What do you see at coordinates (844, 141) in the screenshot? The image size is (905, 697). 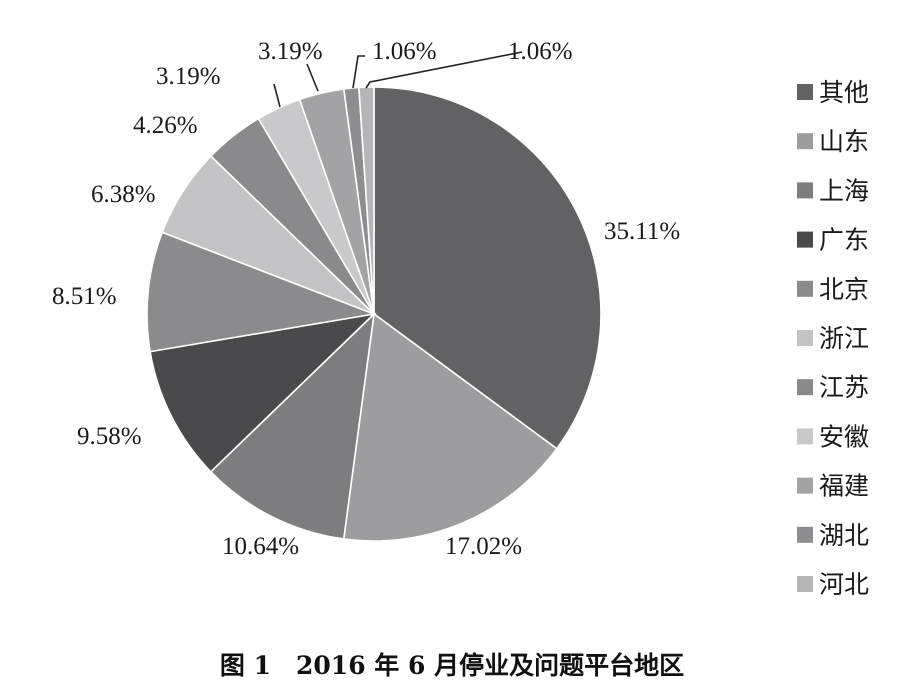 I see `legend-label-2: 山东` at bounding box center [844, 141].